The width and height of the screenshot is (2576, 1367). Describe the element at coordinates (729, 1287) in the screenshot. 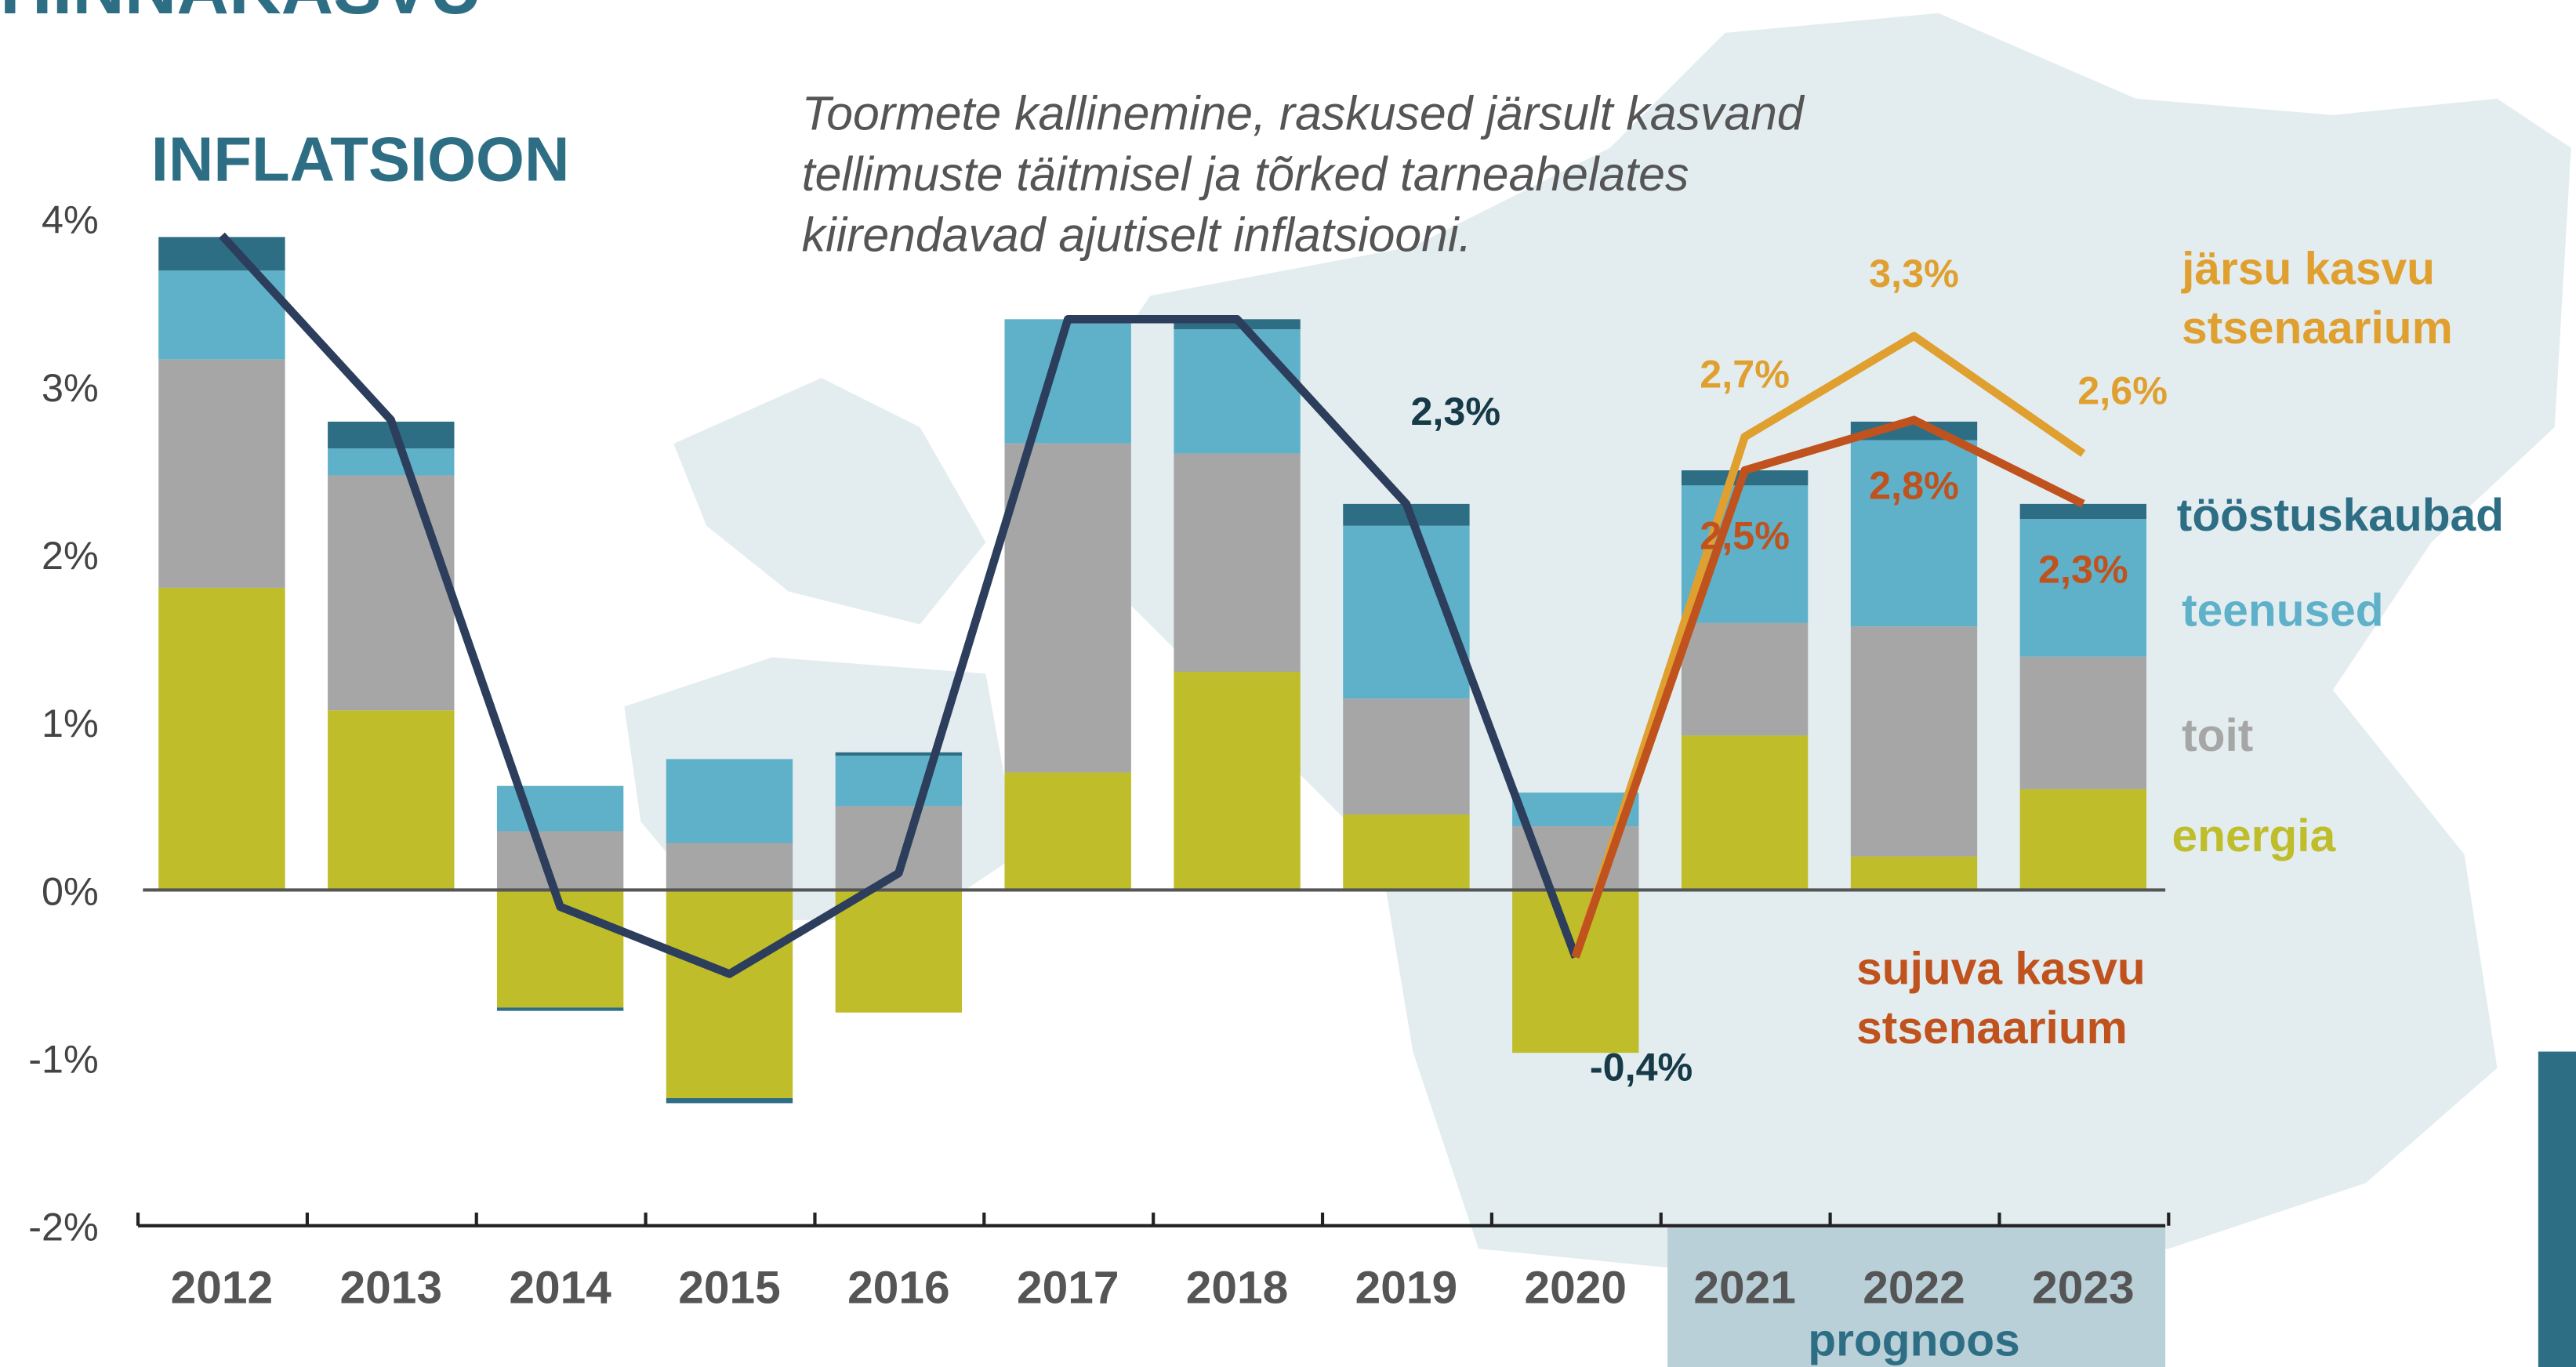

I see `x-tick-label: 2015` at that location.